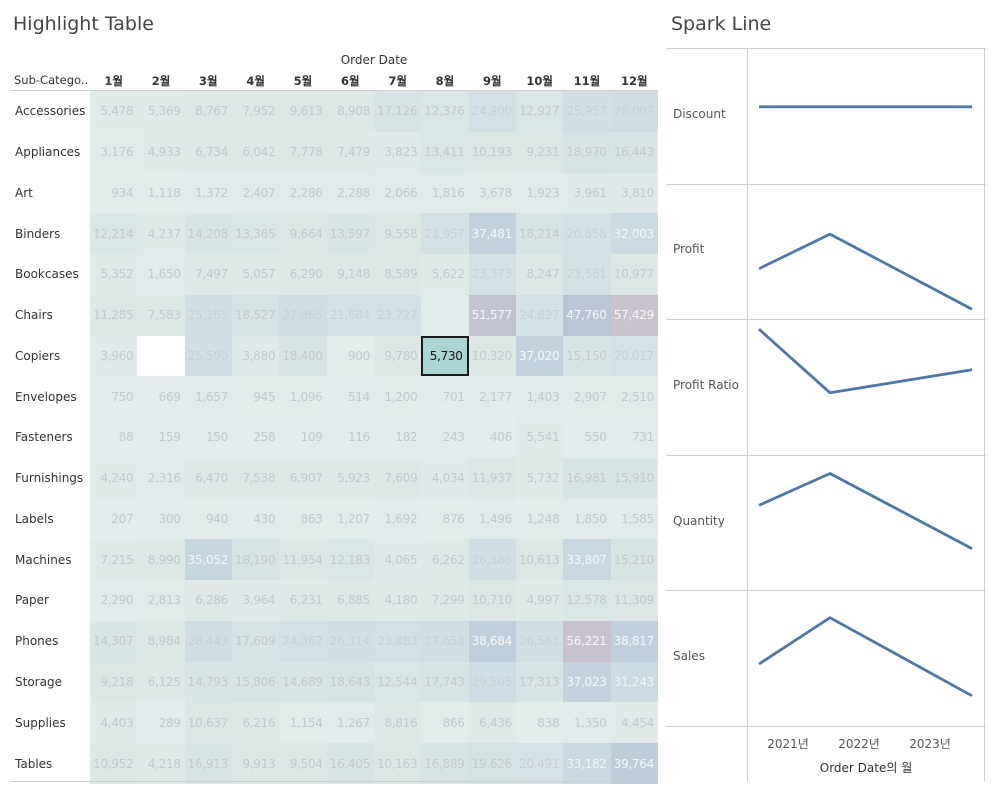 This screenshot has width=992, height=793. Describe the element at coordinates (114, 560) in the screenshot. I see `heatmap-cell: 7,215` at that location.